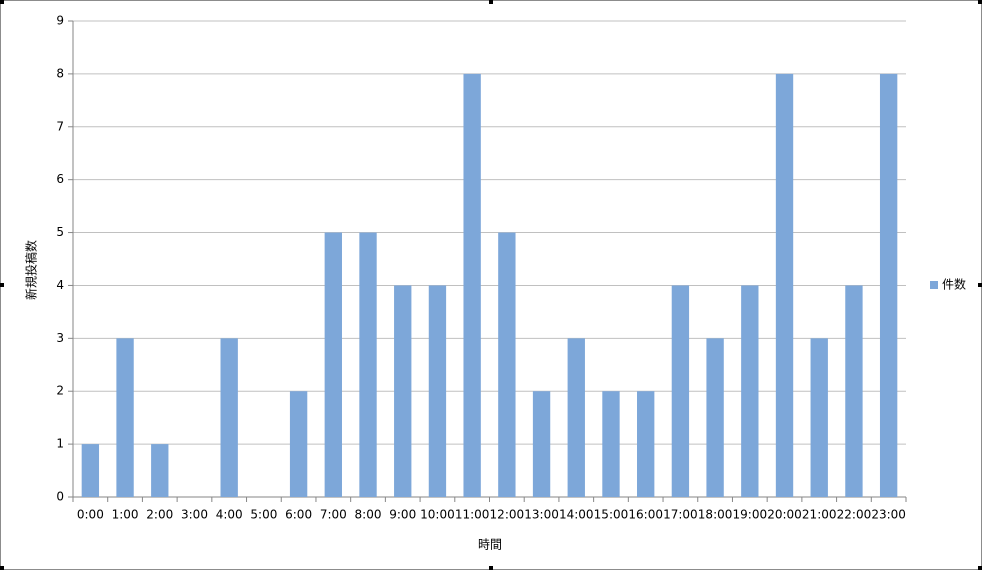  I want to click on x-tick-label: 15:00, so click(611, 515).